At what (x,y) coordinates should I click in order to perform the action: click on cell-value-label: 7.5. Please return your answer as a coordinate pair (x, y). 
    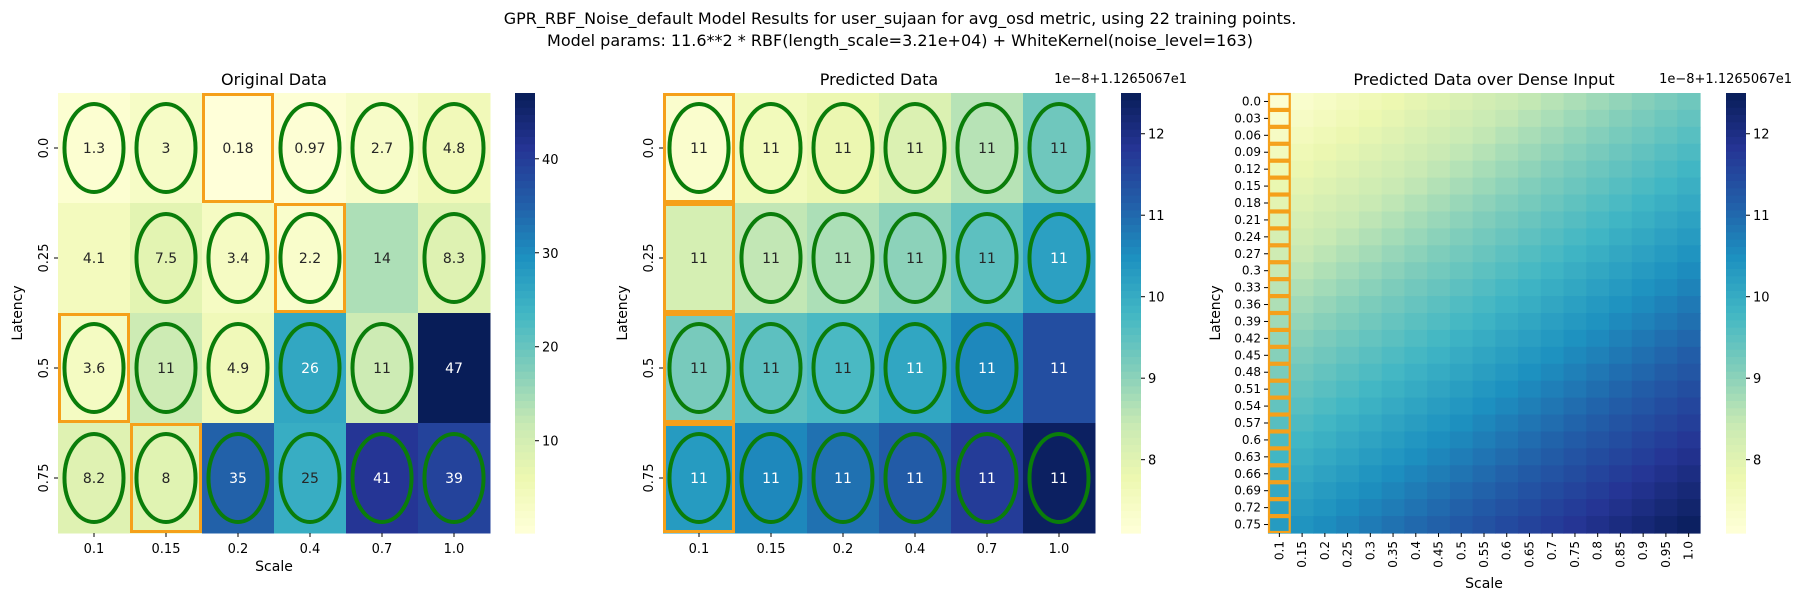
    Looking at the image, I should click on (166, 259).